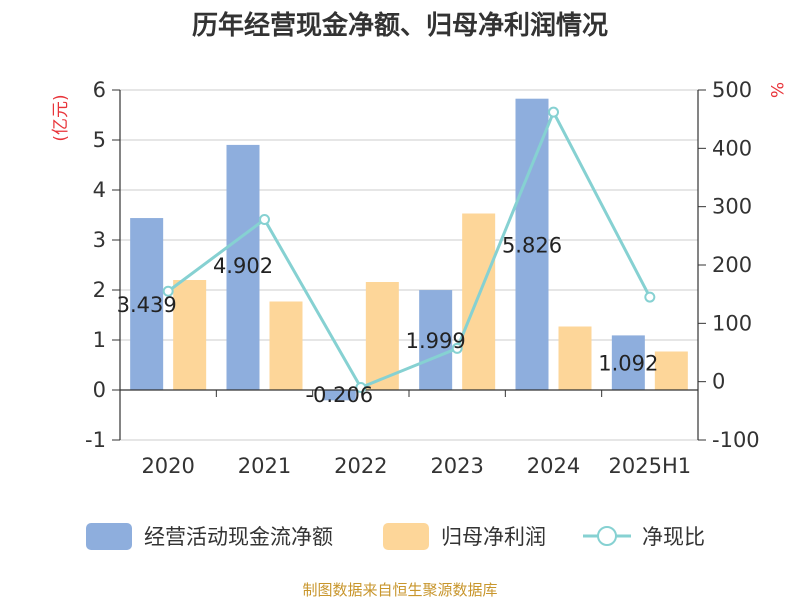  What do you see at coordinates (736, 440) in the screenshot?
I see `right-tick-label: -100` at bounding box center [736, 440].